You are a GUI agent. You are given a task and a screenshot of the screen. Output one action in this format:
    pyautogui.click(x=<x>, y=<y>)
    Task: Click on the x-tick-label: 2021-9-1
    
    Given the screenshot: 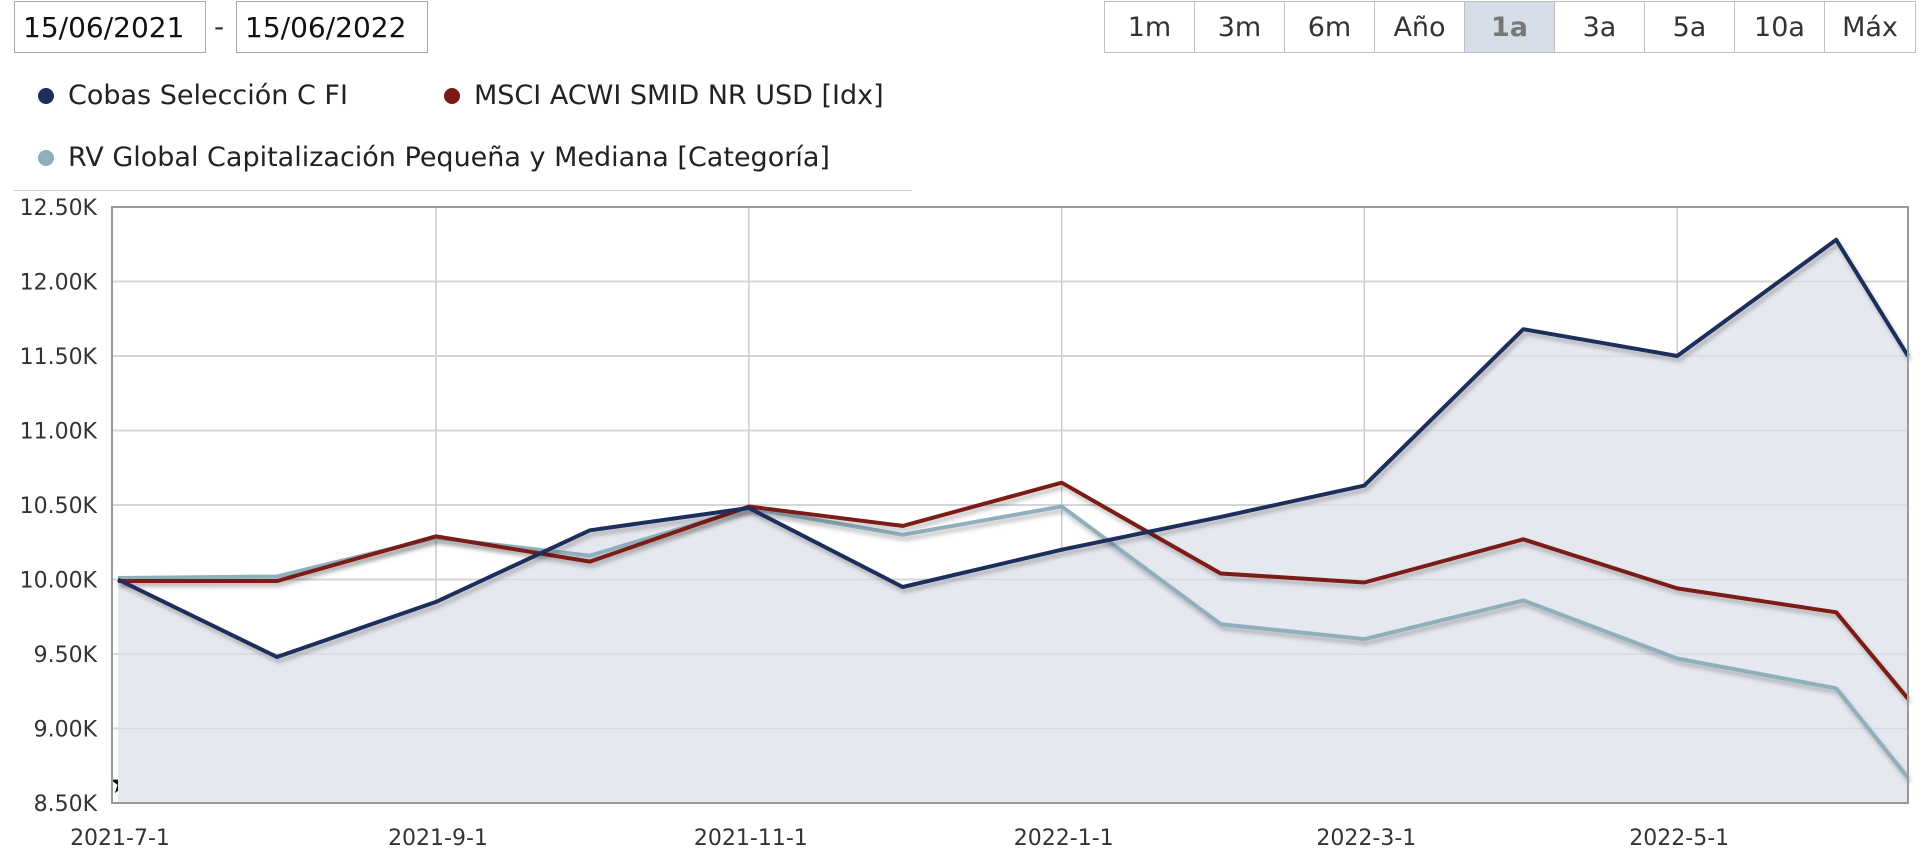 What is the action you would take?
    pyautogui.click(x=438, y=838)
    